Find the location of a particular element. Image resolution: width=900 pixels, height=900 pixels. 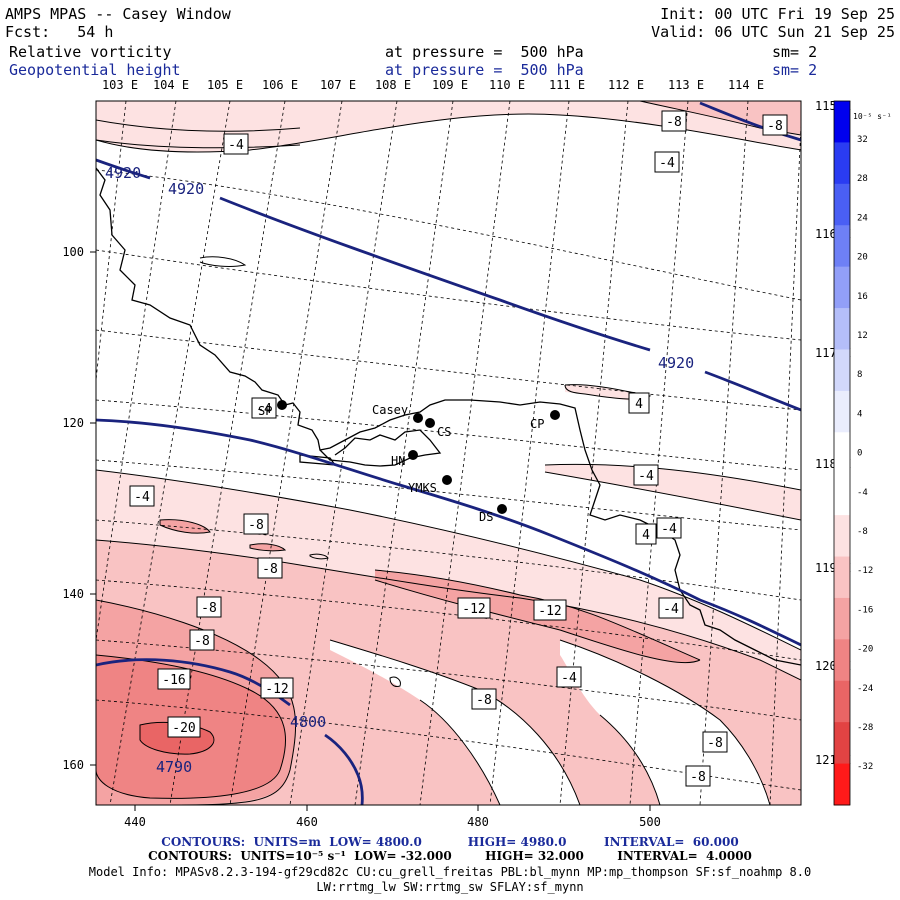

field2-pressure: at pressure = 500 hPa is located at coordinates (484, 70).